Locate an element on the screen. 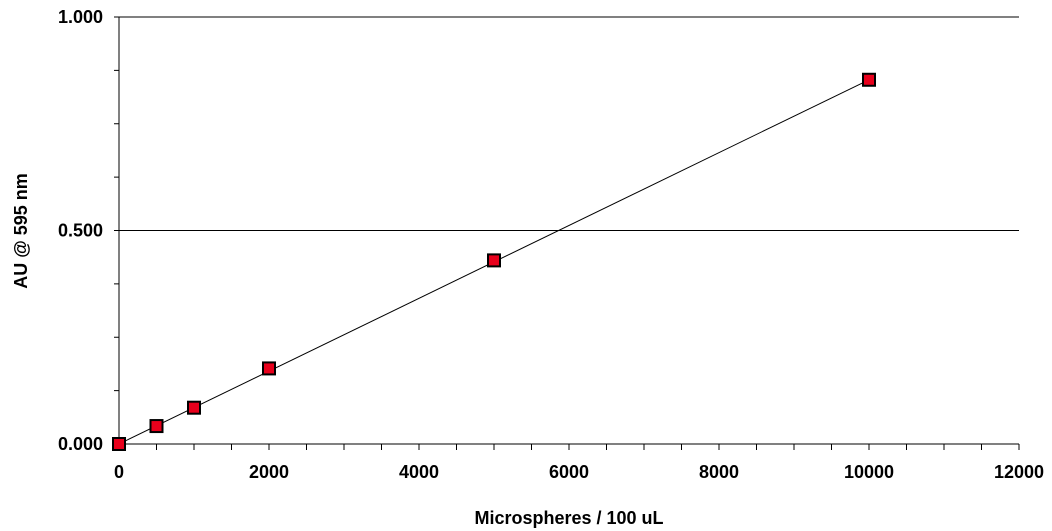 The height and width of the screenshot is (531, 1052). x-axis-title: Microspheres / 100 uL is located at coordinates (568, 518).